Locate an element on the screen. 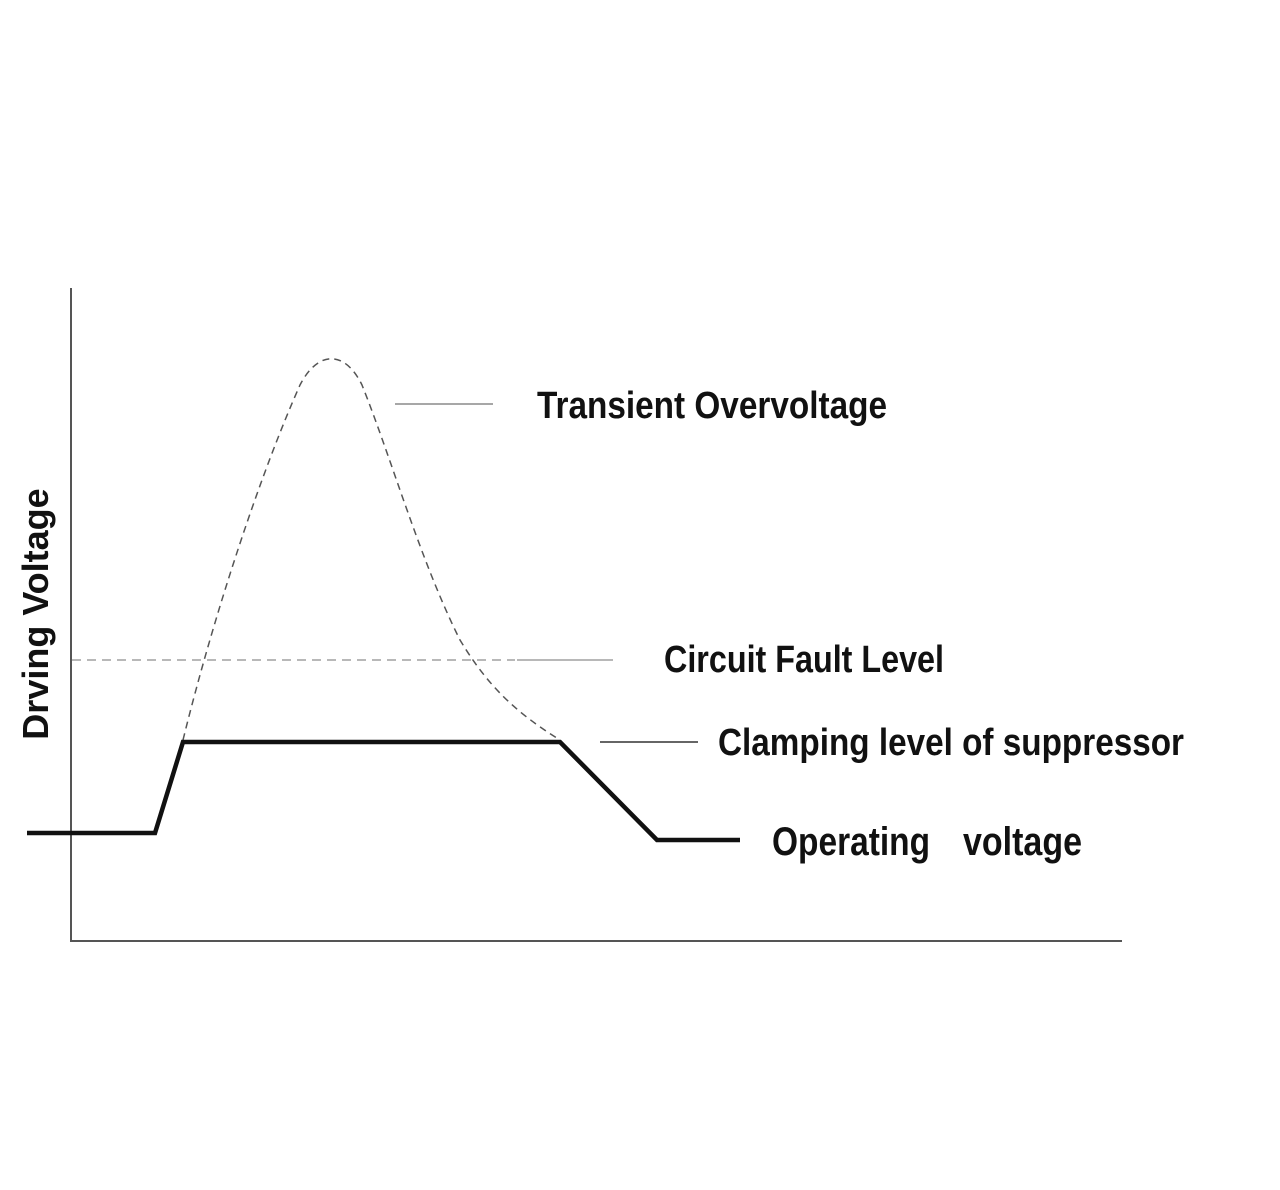 The width and height of the screenshot is (1280, 1190). clamping-waveform is located at coordinates (383, 791).